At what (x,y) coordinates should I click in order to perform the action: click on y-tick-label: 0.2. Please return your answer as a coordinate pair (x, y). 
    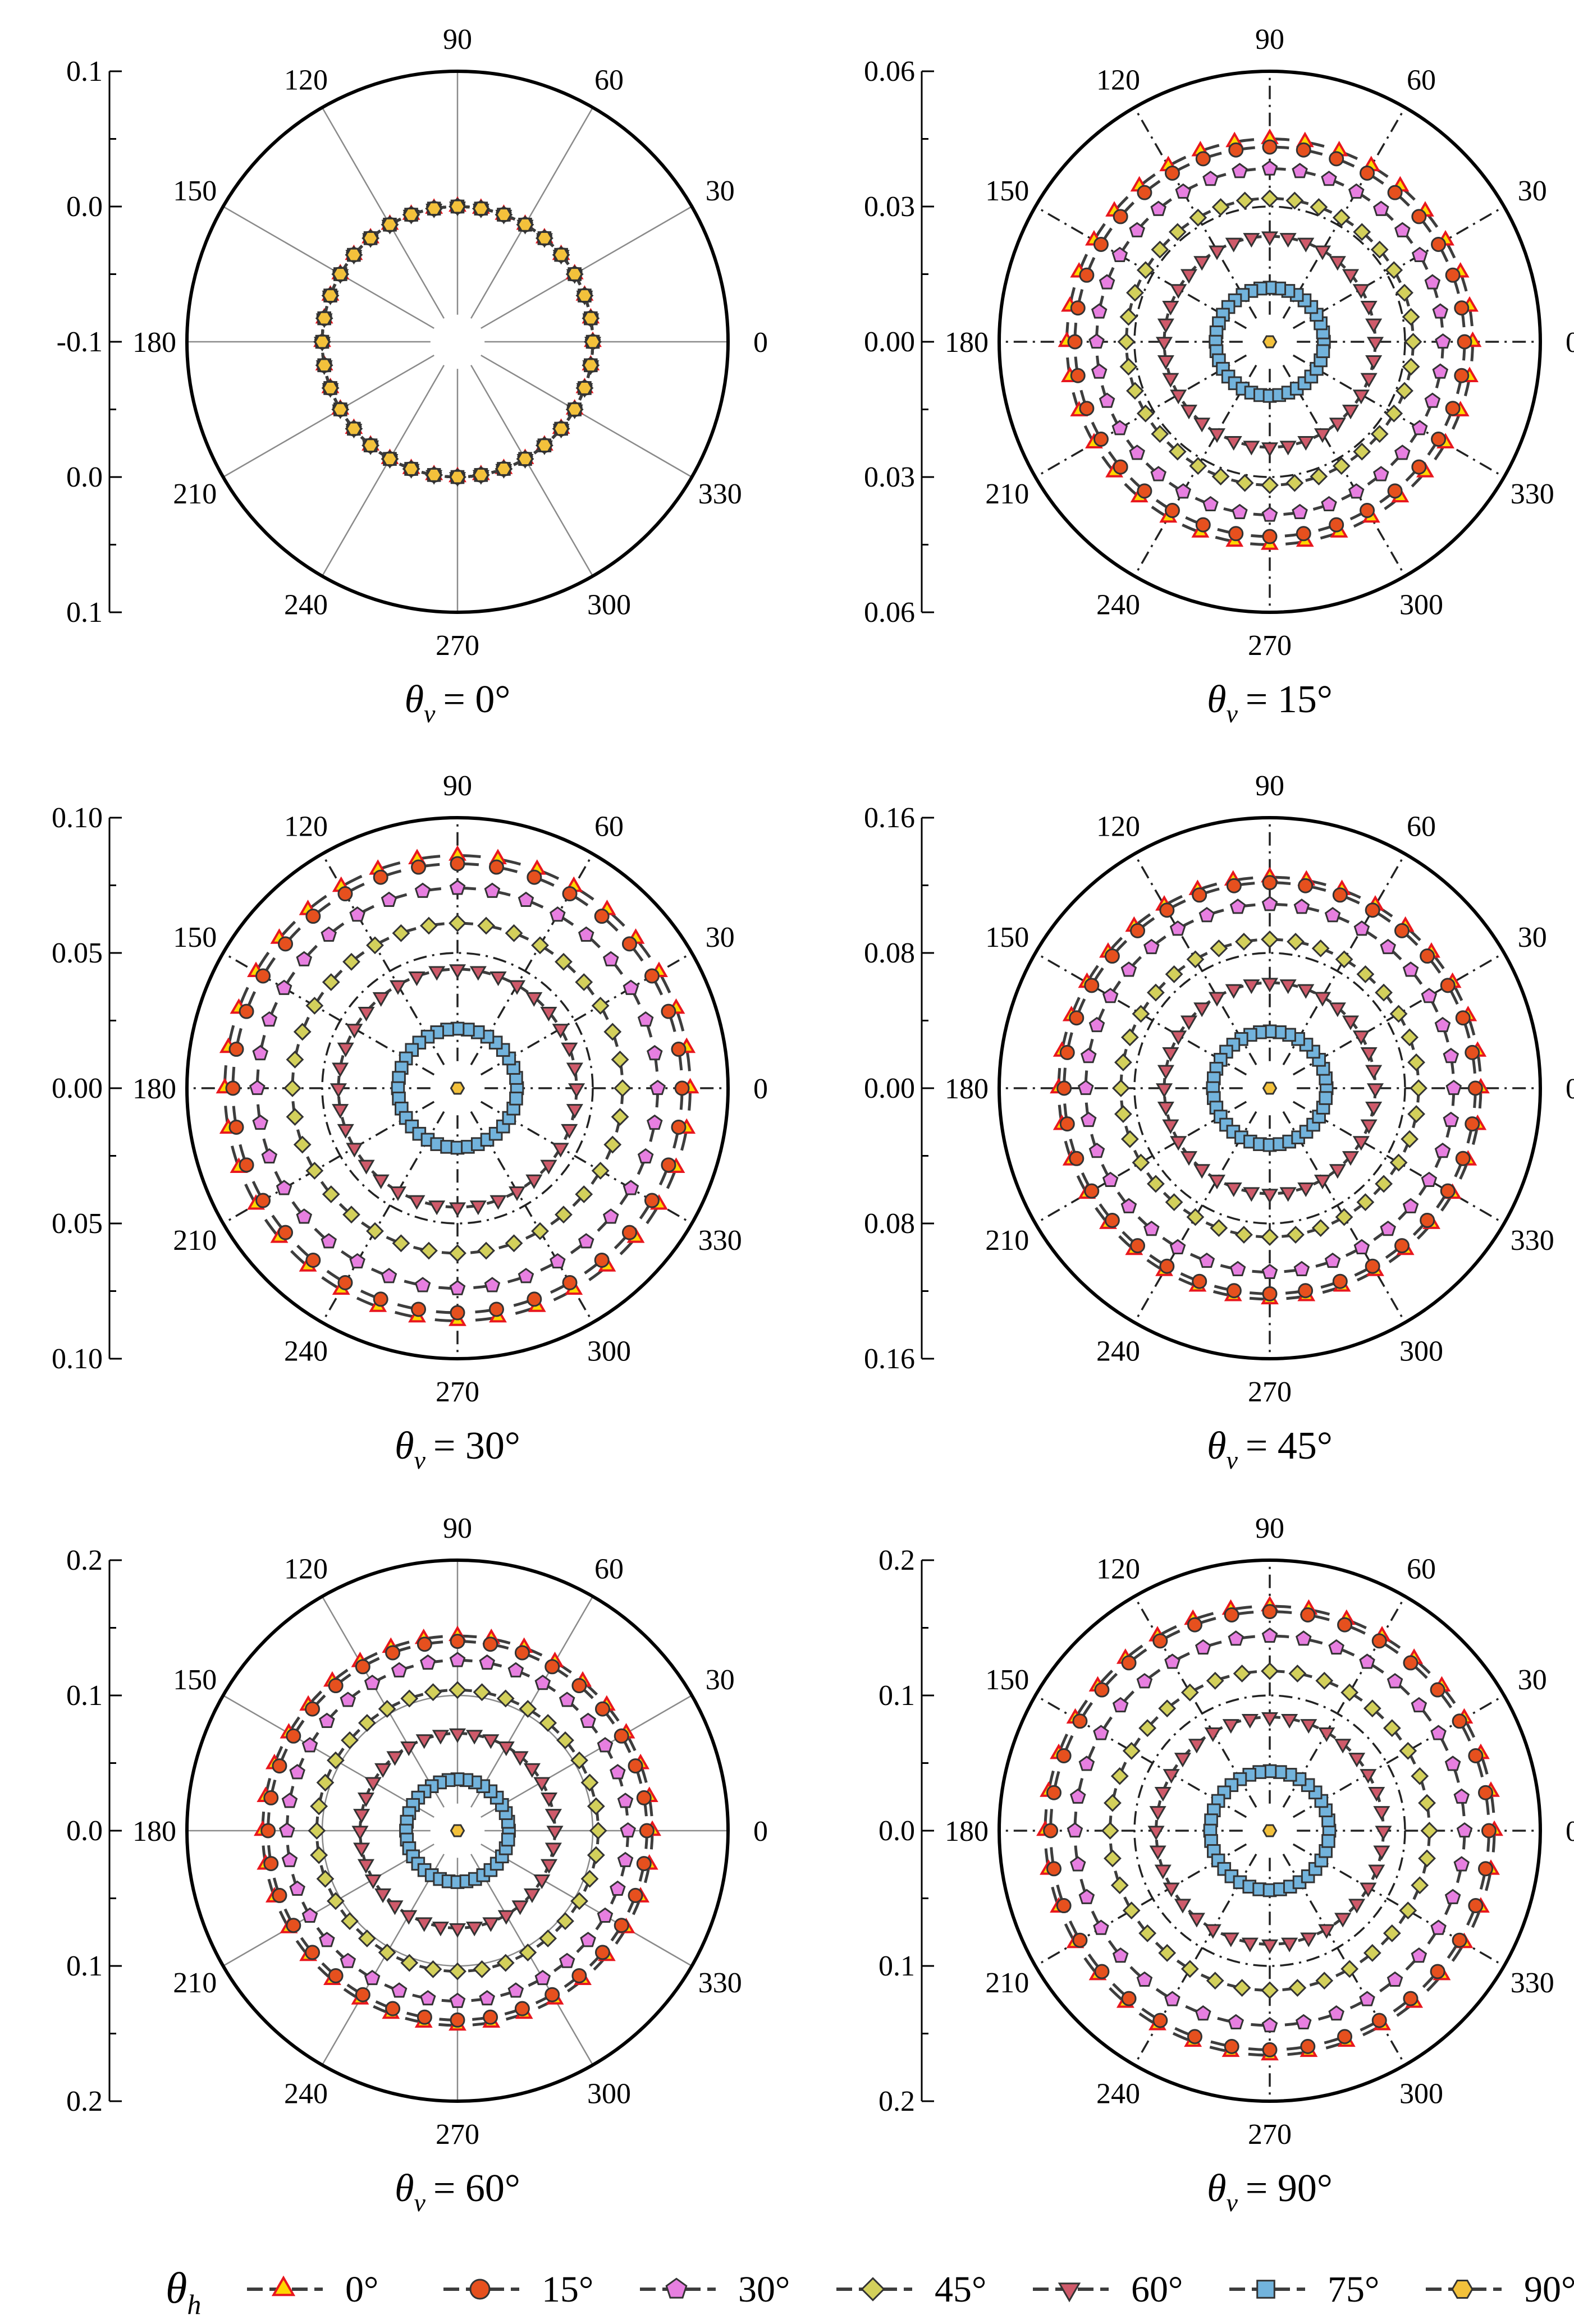
    Looking at the image, I should click on (84, 1560).